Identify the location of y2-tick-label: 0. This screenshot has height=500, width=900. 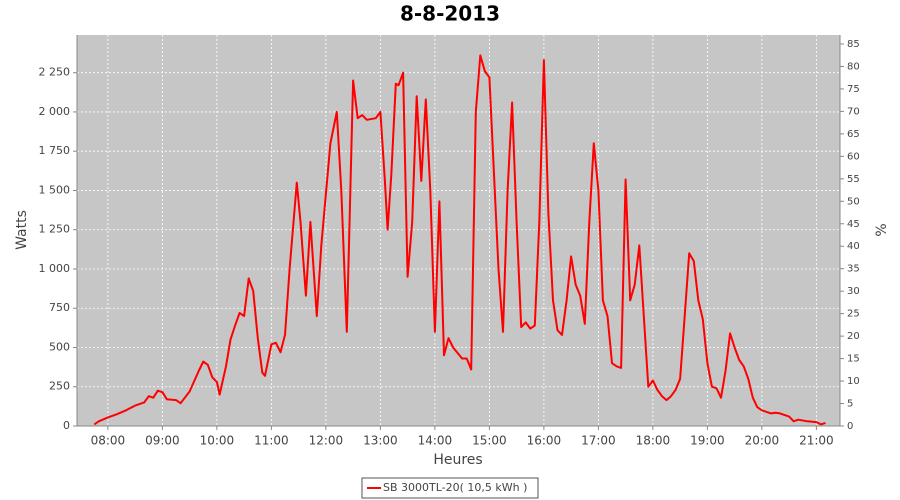
(850, 426).